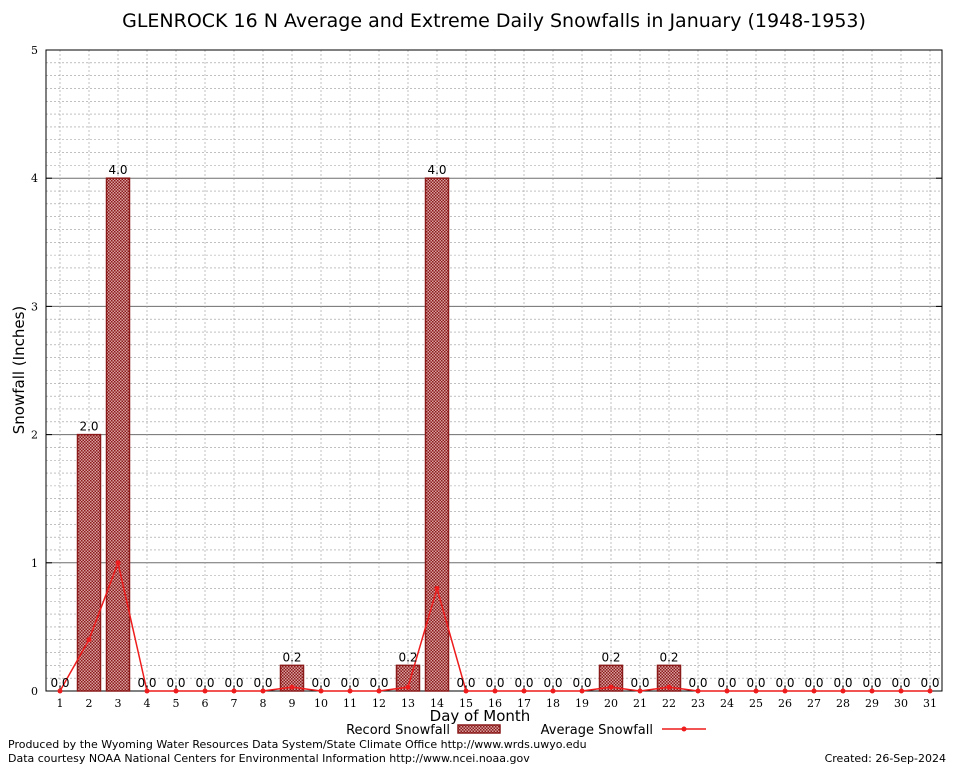 The image size is (954, 768). I want to click on x-tick-label: 17, so click(524, 703).